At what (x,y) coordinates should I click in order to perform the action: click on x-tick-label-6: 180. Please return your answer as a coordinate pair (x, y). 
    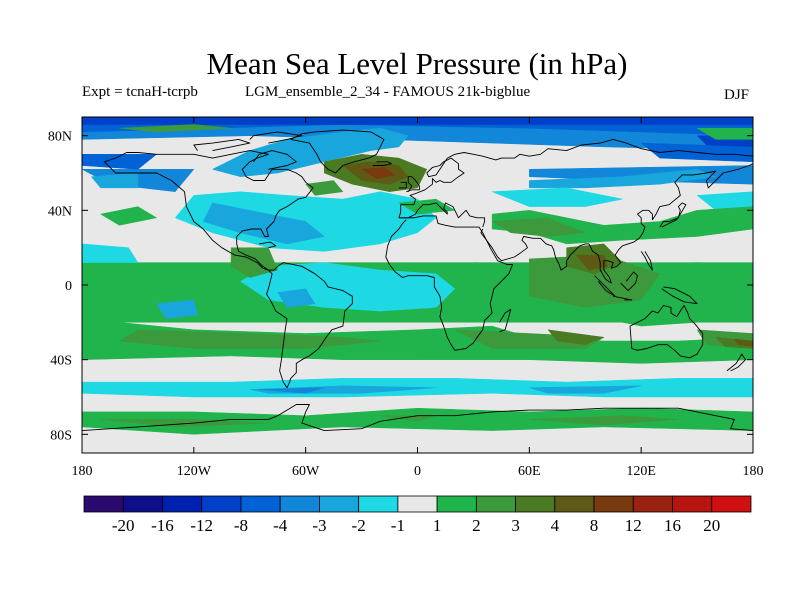
    Looking at the image, I should click on (753, 471).